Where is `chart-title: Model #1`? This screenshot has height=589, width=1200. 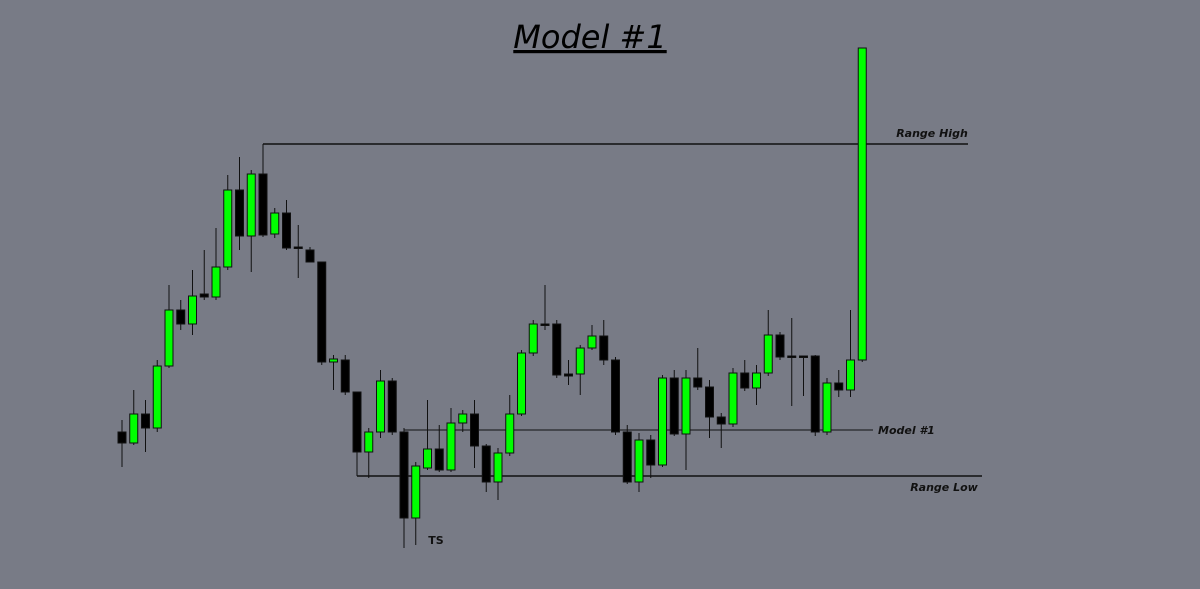
chart-title: Model #1 is located at coordinates (589, 37).